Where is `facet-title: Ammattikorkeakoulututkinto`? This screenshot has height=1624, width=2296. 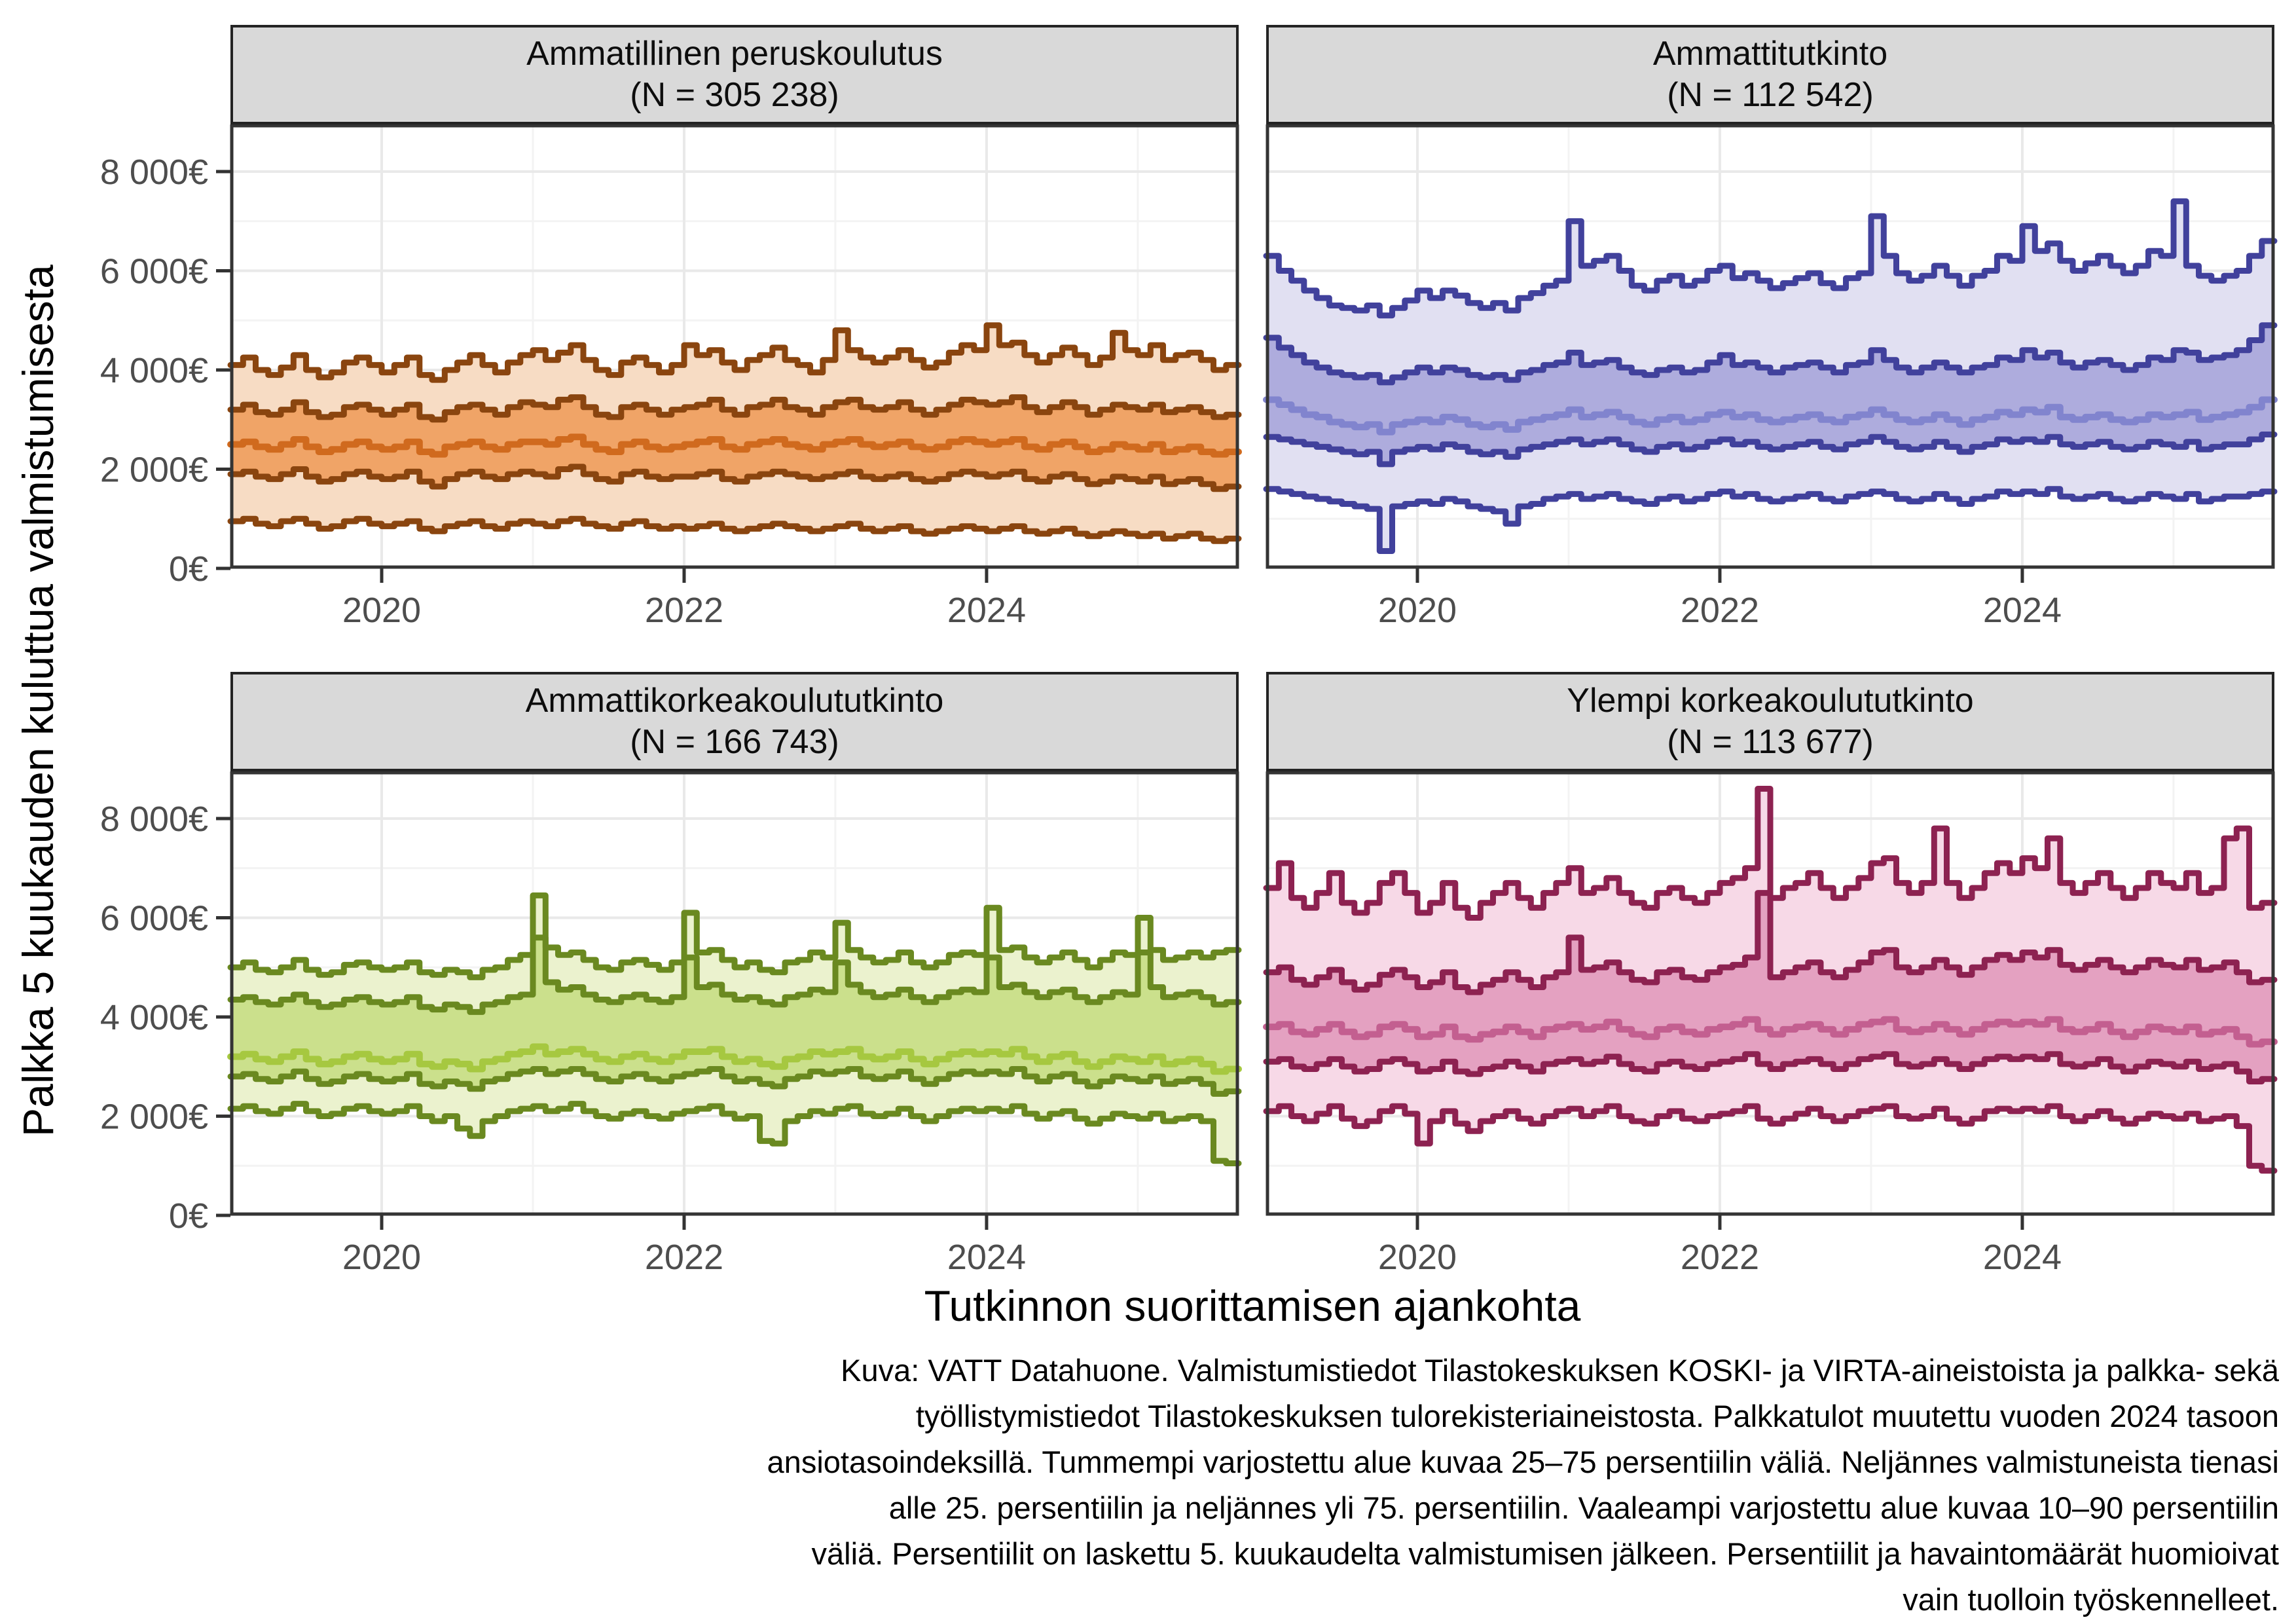
facet-title: Ammattikorkeakoulututkinto is located at coordinates (734, 700).